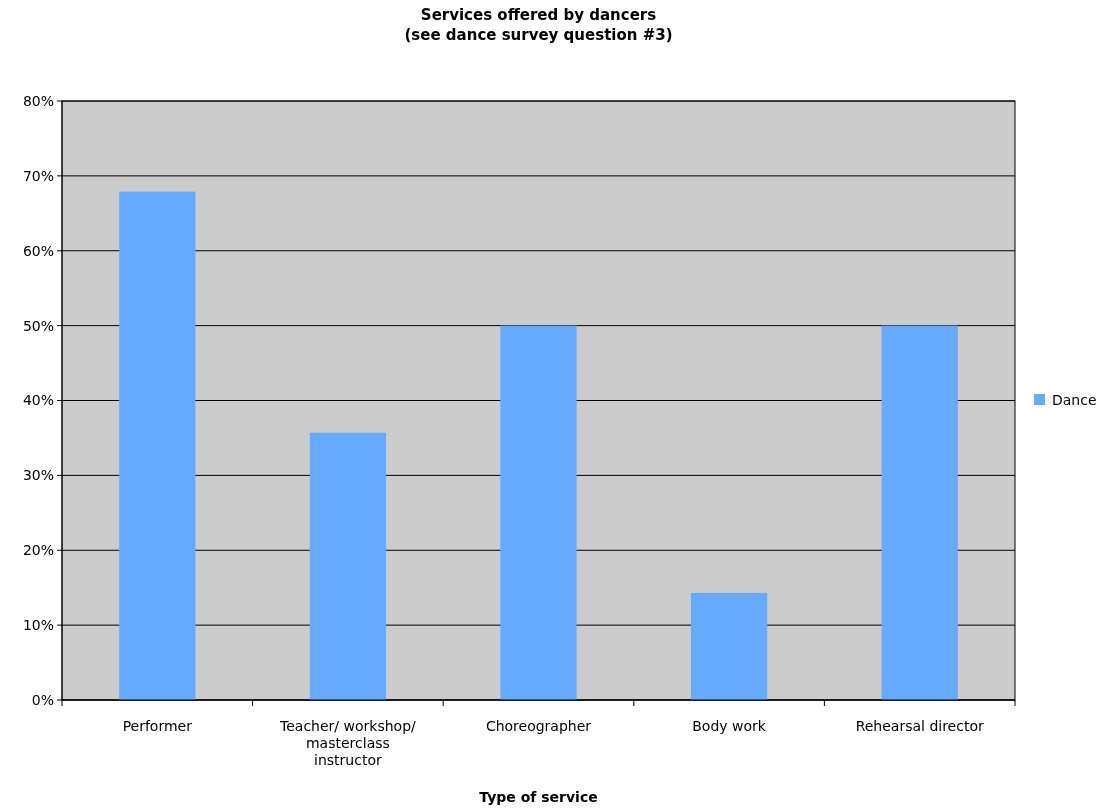  I want to click on y-tick-label: 70%, so click(38, 175).